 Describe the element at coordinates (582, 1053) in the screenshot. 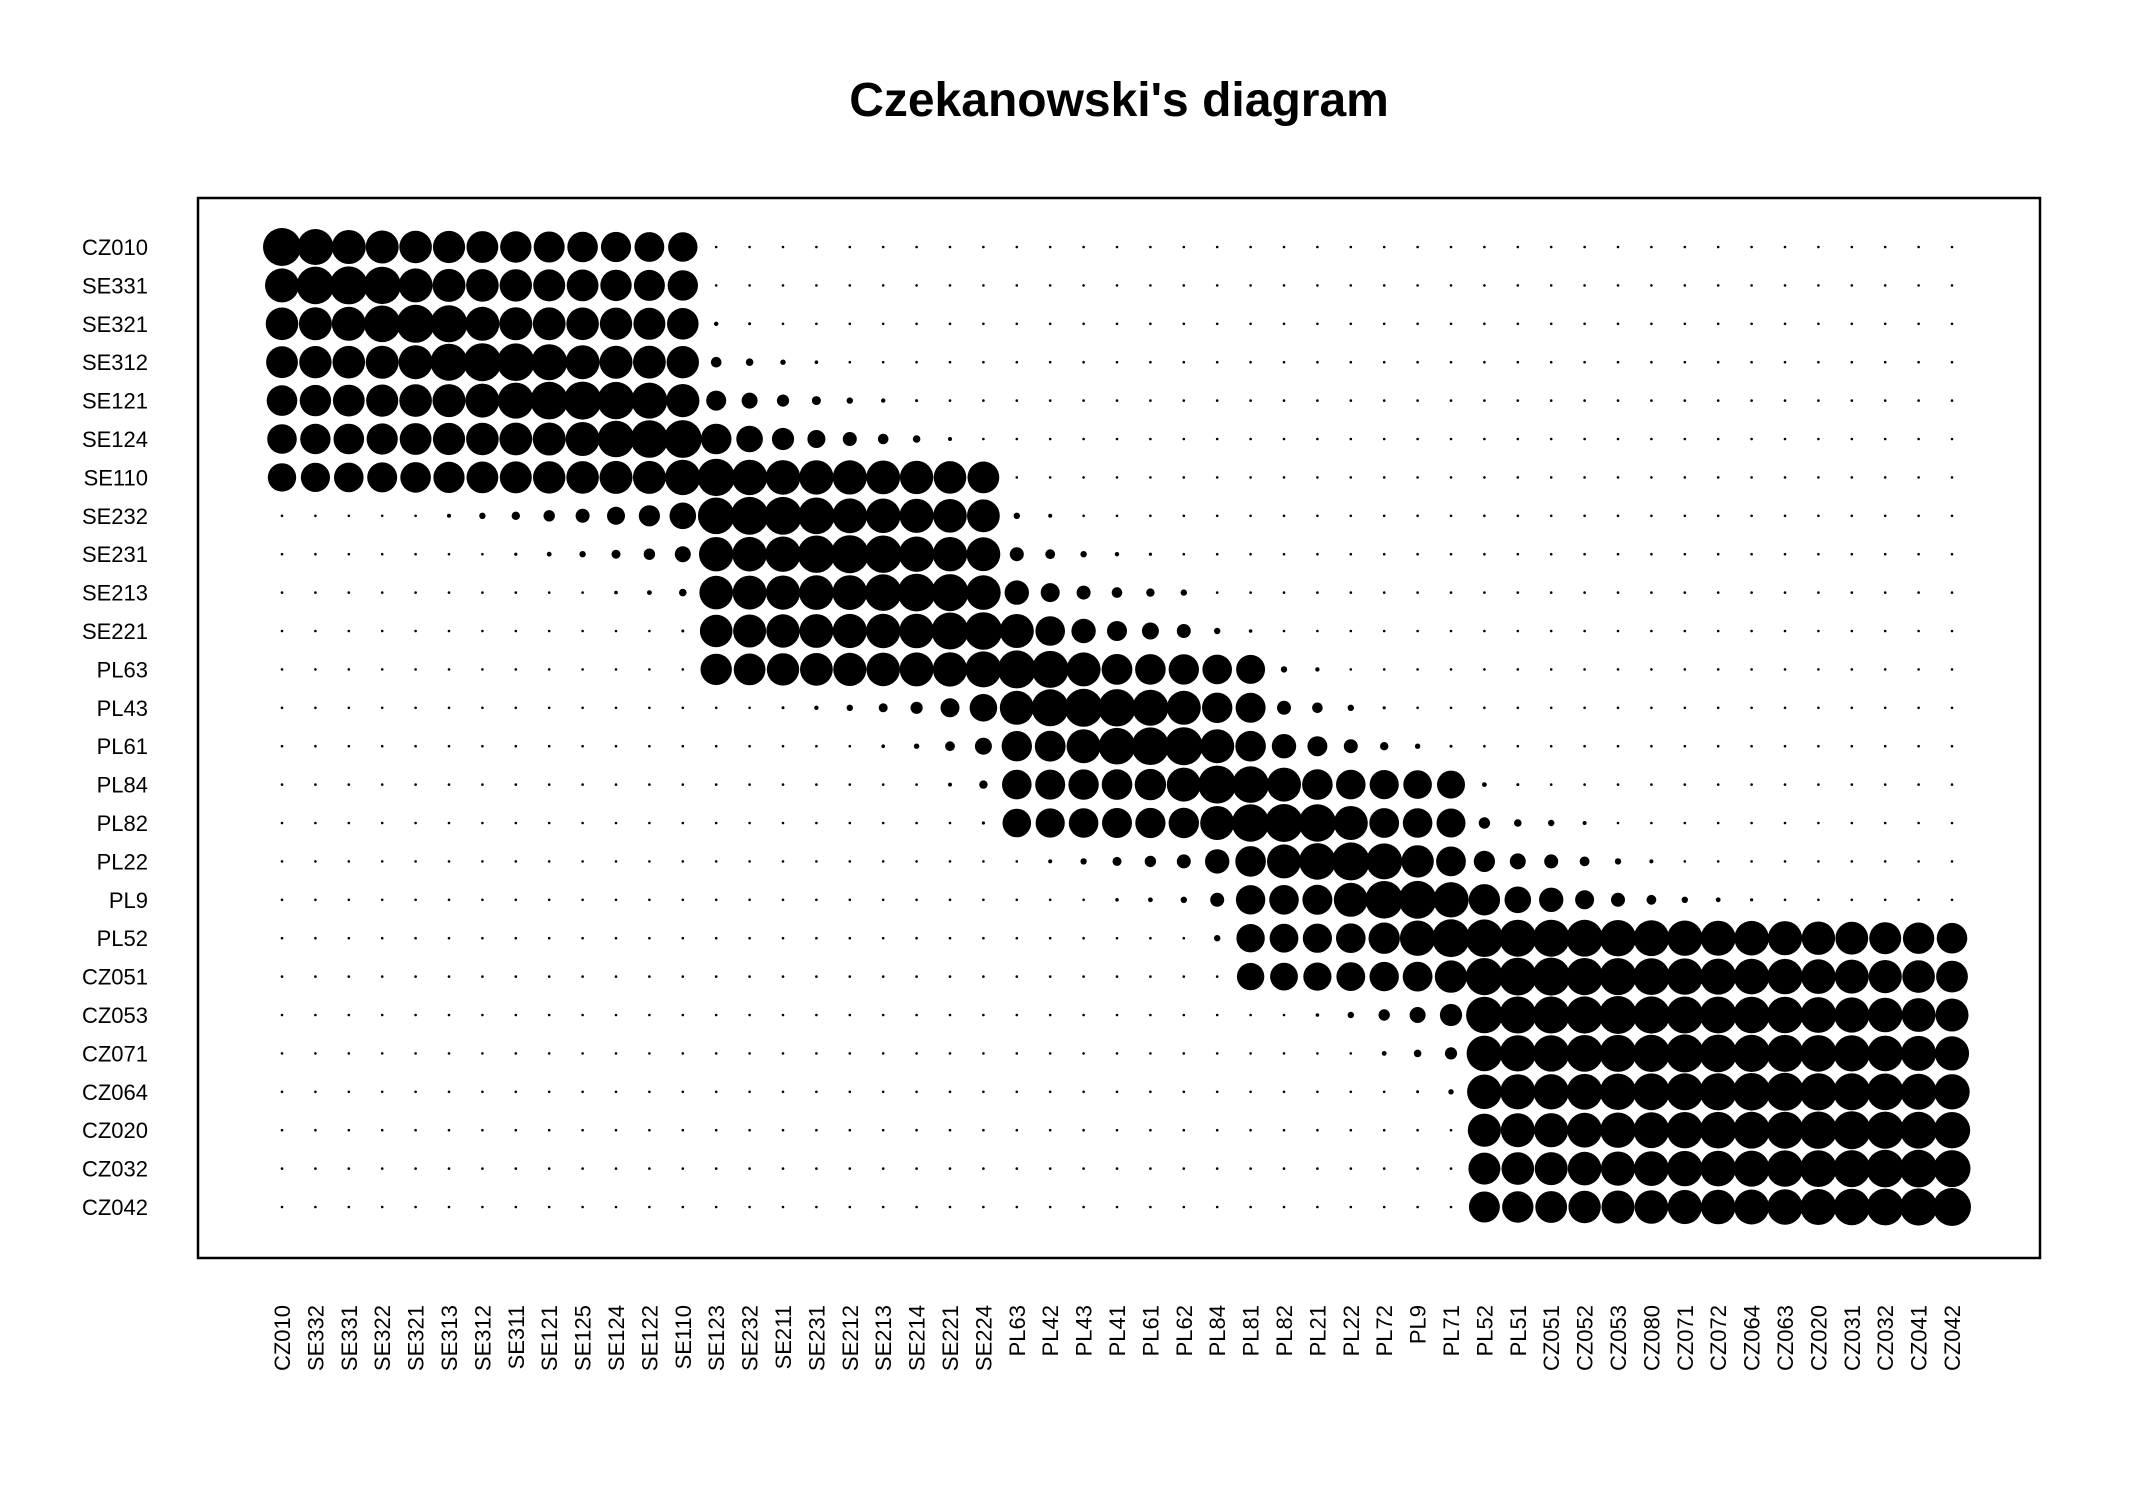

I see `dot-cz071-se125` at that location.